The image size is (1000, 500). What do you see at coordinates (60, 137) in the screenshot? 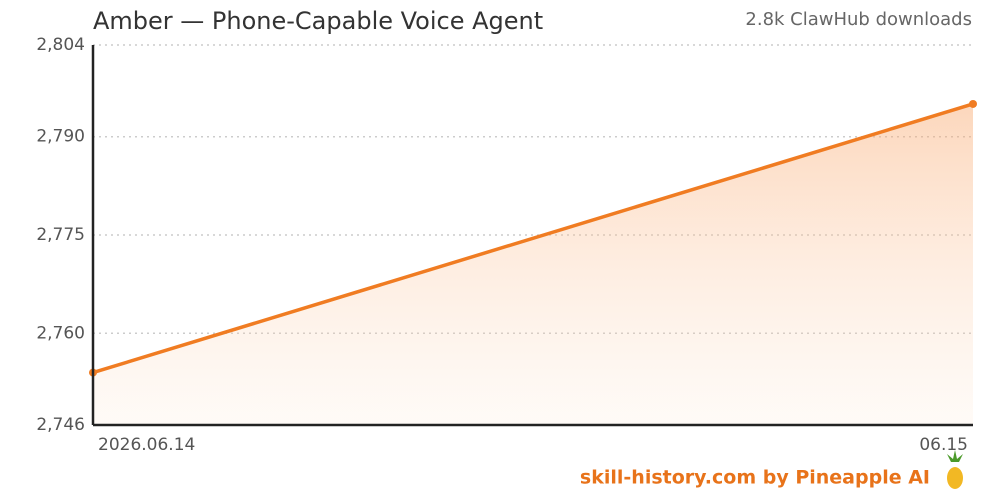
I see `y-tick-label: 2,790` at bounding box center [60, 137].